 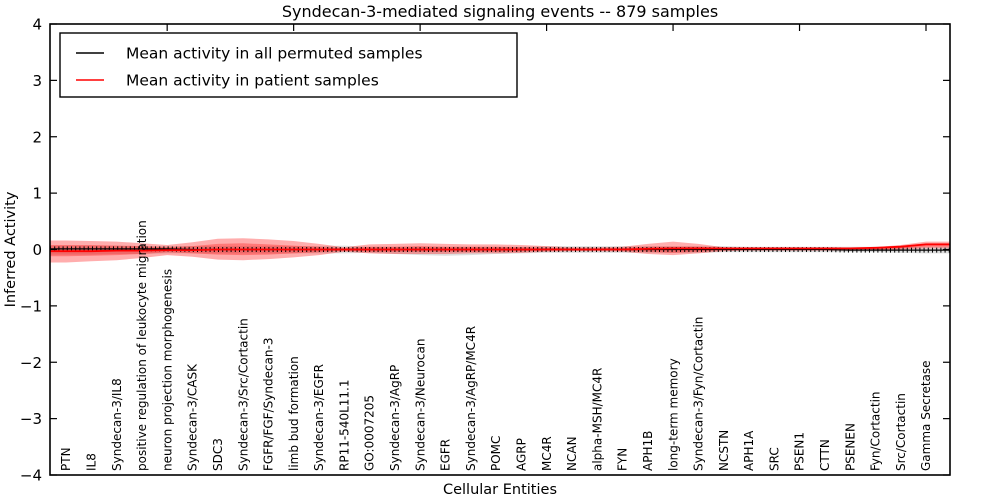 I want to click on x-category-label: PTN, so click(x=66, y=459).